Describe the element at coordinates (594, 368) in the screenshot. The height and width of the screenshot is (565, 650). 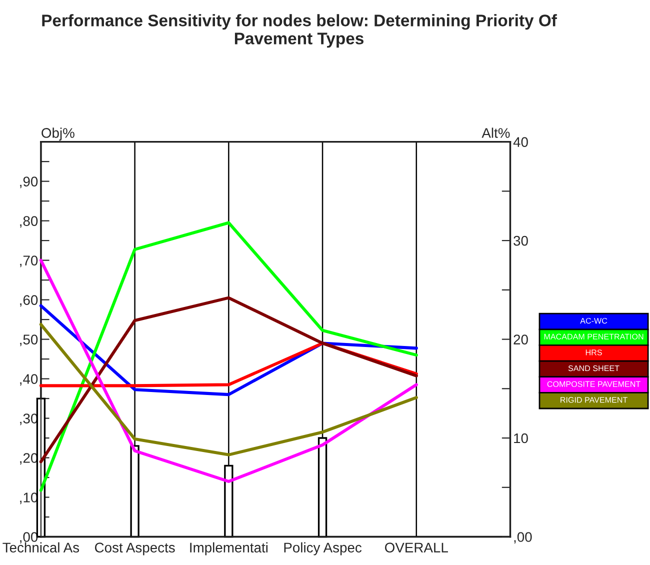
I see `text: SAND SHEET` at that location.